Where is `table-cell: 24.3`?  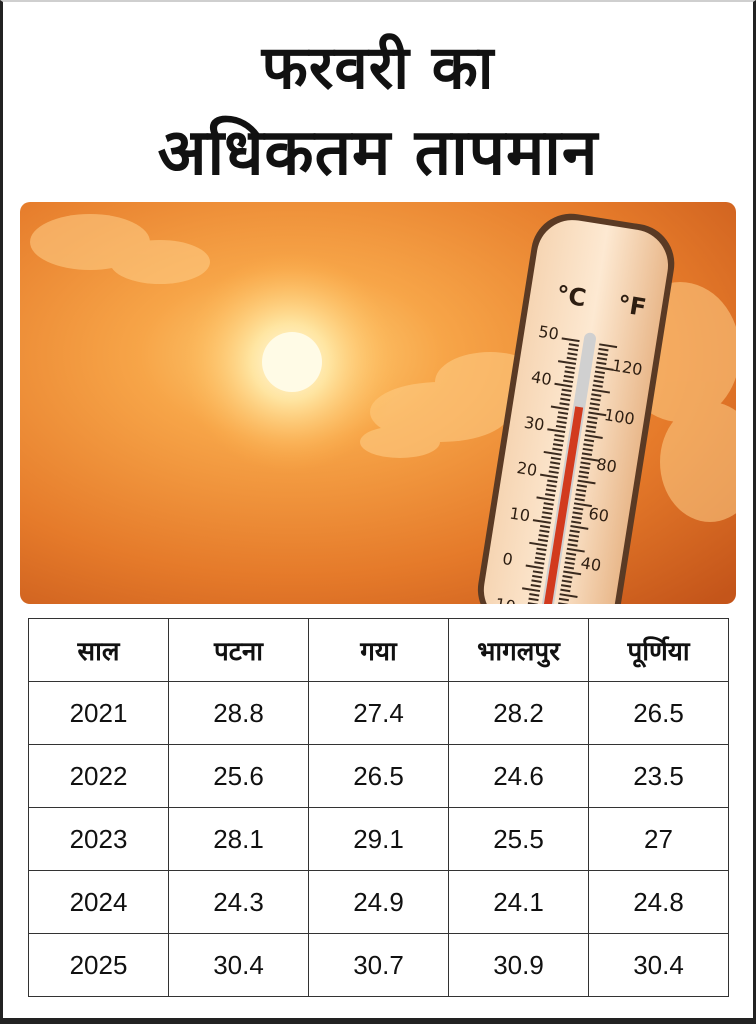 table-cell: 24.3 is located at coordinates (238, 902).